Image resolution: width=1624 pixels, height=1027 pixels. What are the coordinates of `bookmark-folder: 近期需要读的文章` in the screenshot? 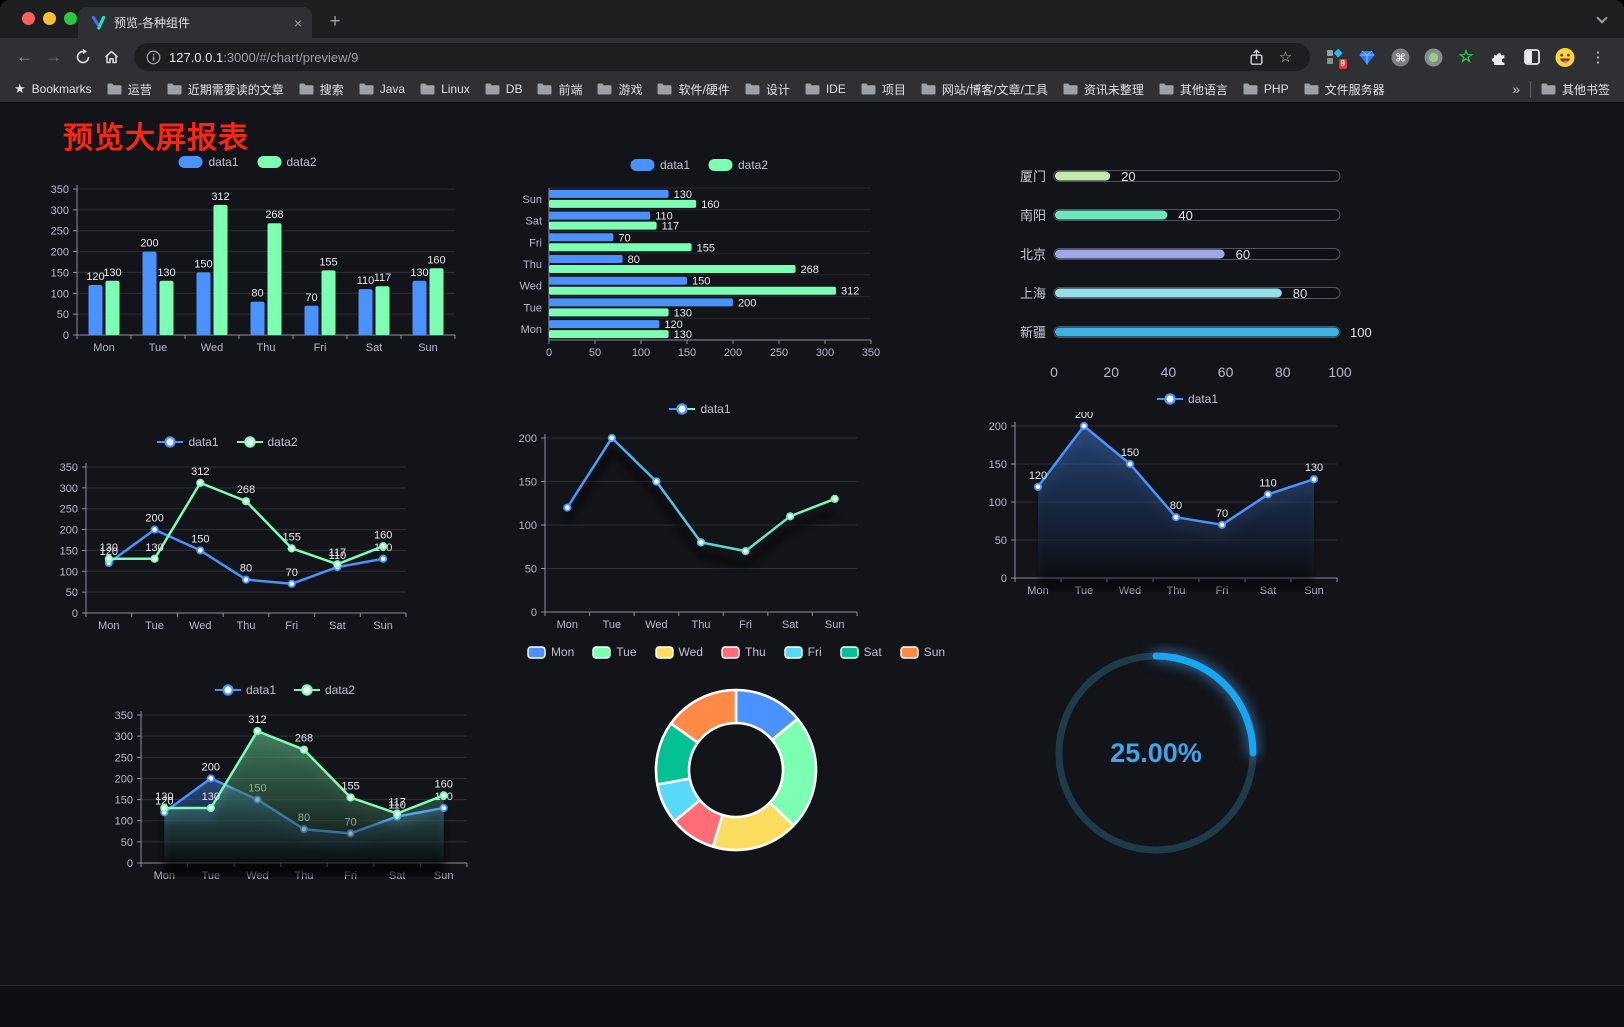 It's located at (225, 89).